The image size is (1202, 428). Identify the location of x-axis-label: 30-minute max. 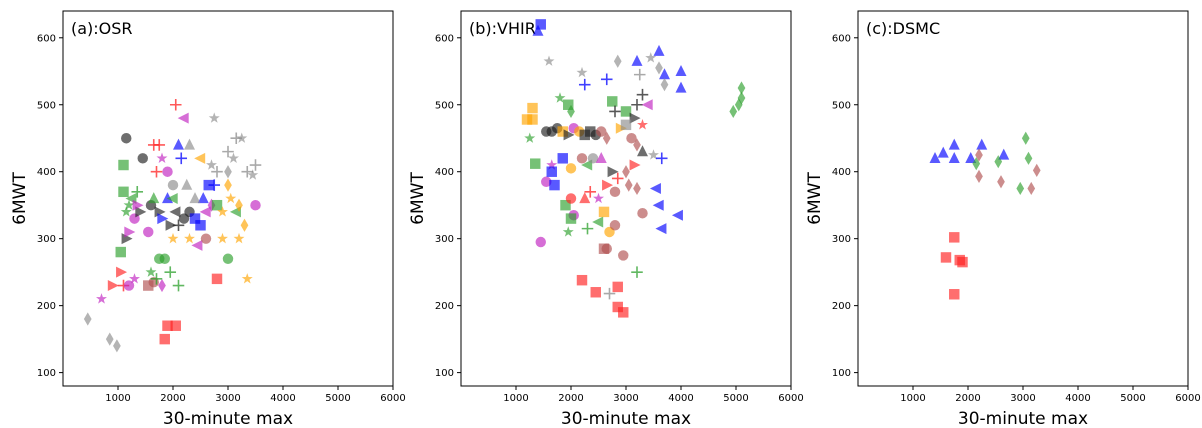
(626, 418).